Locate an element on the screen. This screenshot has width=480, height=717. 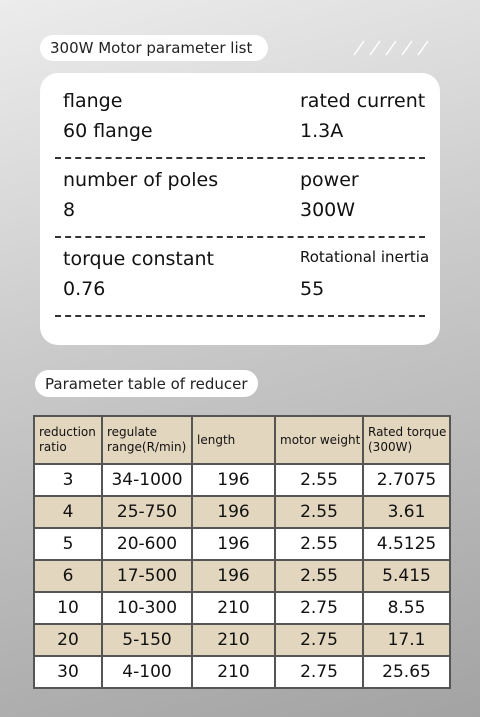
table-row: 6 17-500 196 2.55 5.415 is located at coordinates (242, 576).